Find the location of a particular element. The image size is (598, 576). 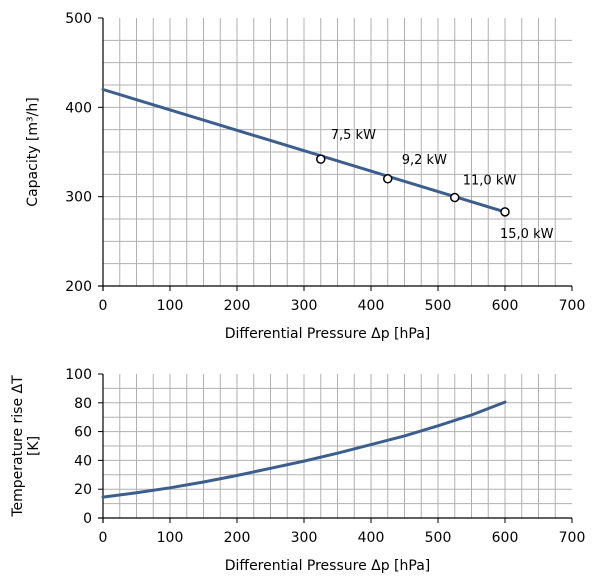

y-tick-label: 500 is located at coordinates (78, 19).